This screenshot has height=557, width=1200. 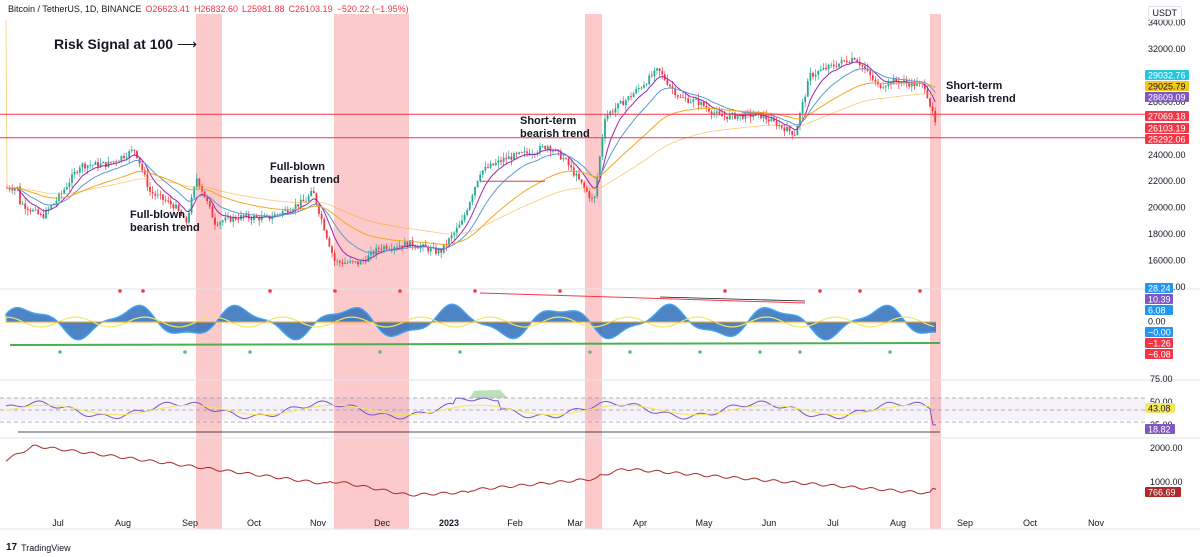 I want to click on annotation-full-blown-1: Full-blown bearish trend, so click(x=165, y=222).